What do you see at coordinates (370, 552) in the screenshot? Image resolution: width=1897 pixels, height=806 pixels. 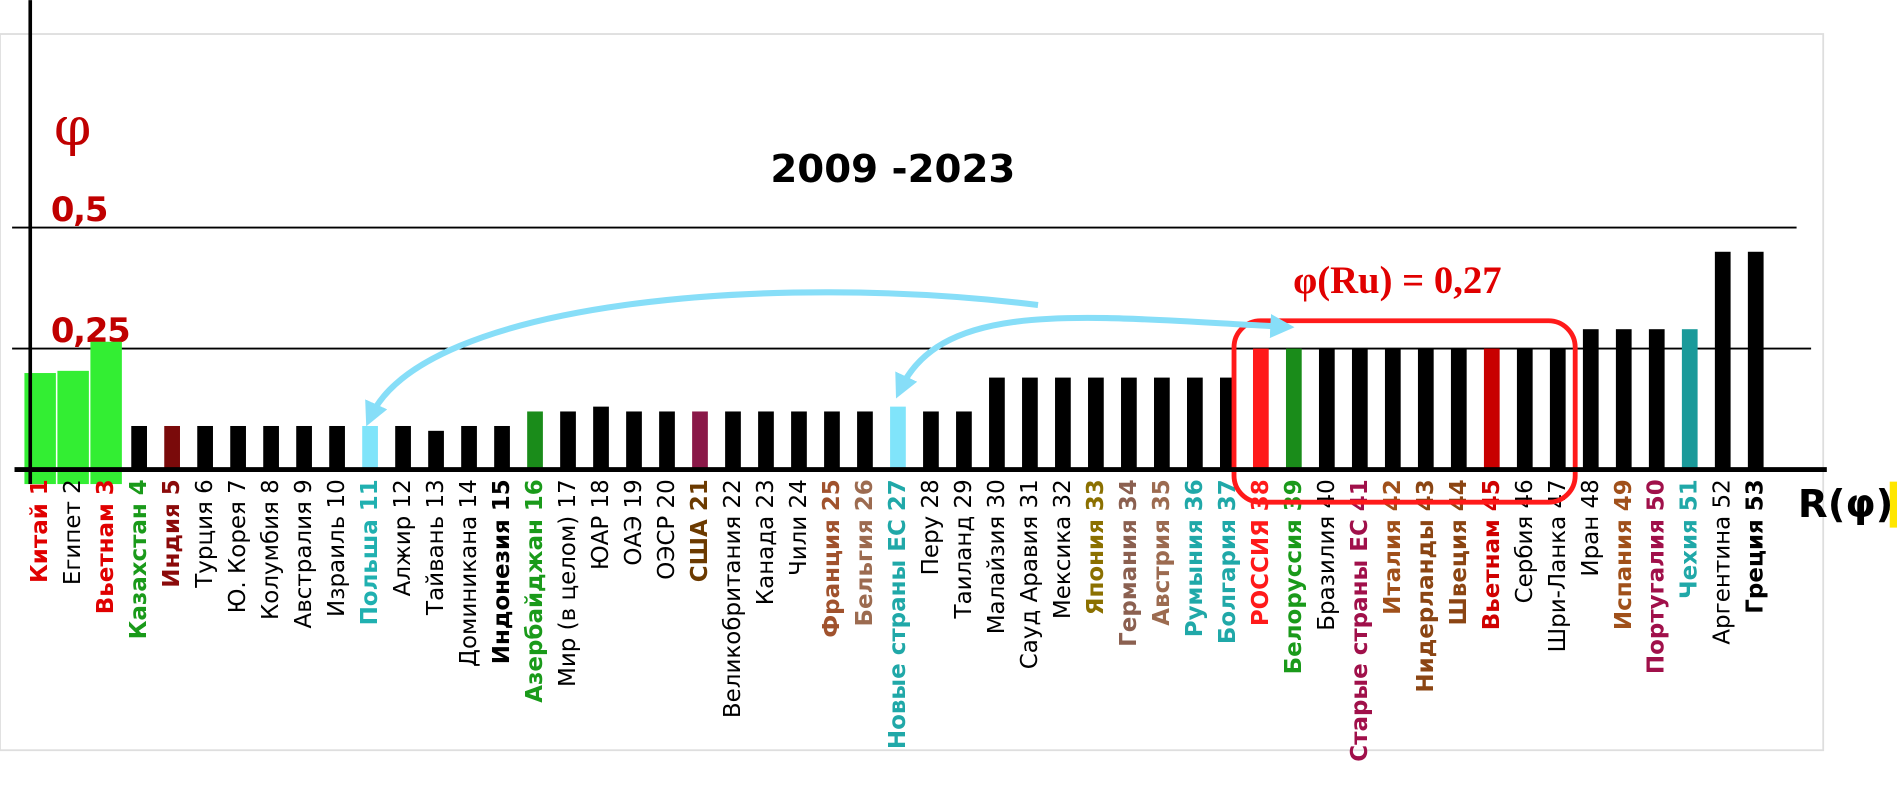 I see `x-tick-label: Польша 11` at bounding box center [370, 552].